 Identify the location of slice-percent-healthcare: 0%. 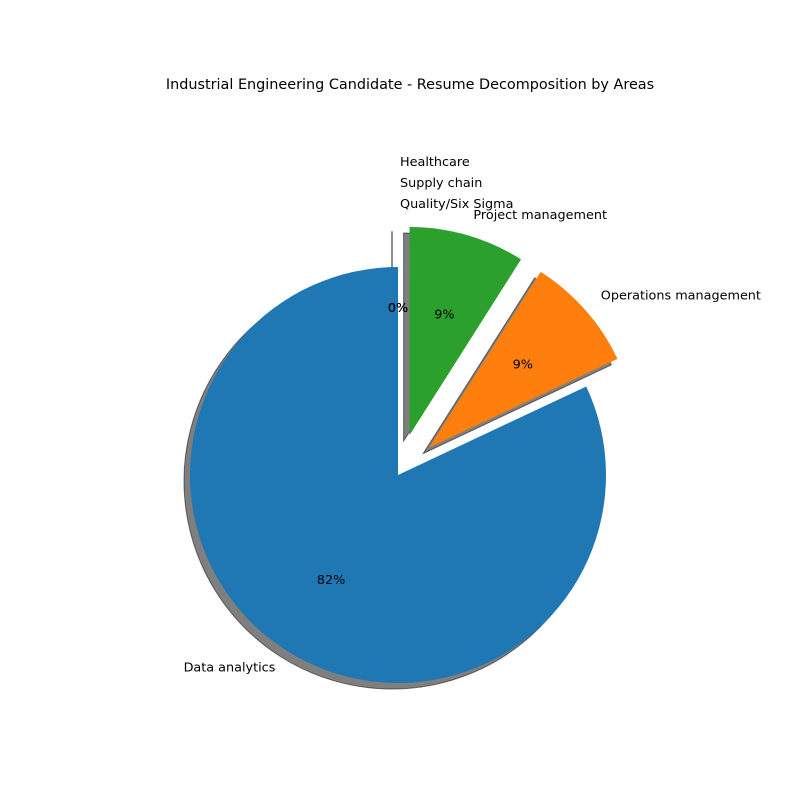
(398, 308).